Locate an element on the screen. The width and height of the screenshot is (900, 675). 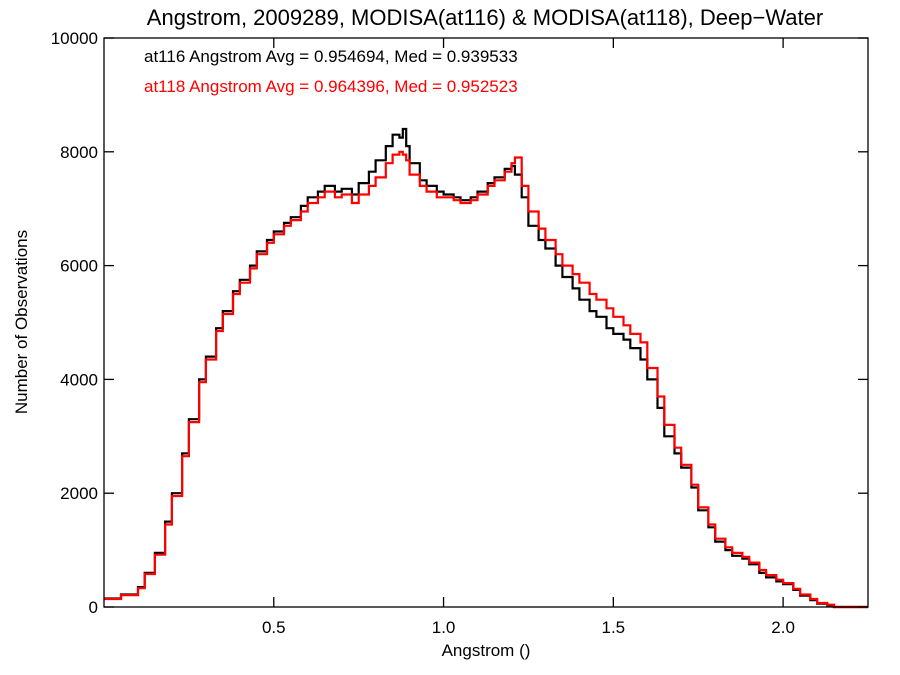
y-tick-label: 4000 is located at coordinates (79, 379).